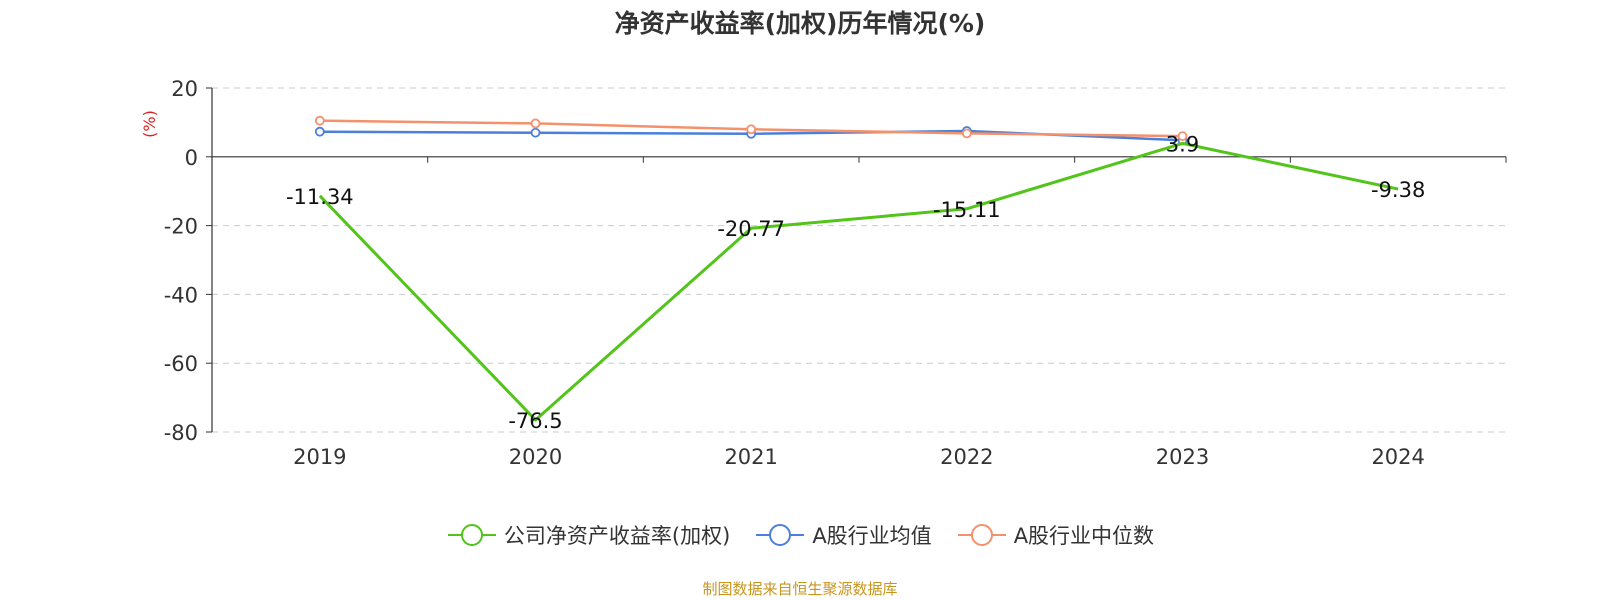  I want to click on x-tick-label: 2023, so click(1182, 457).